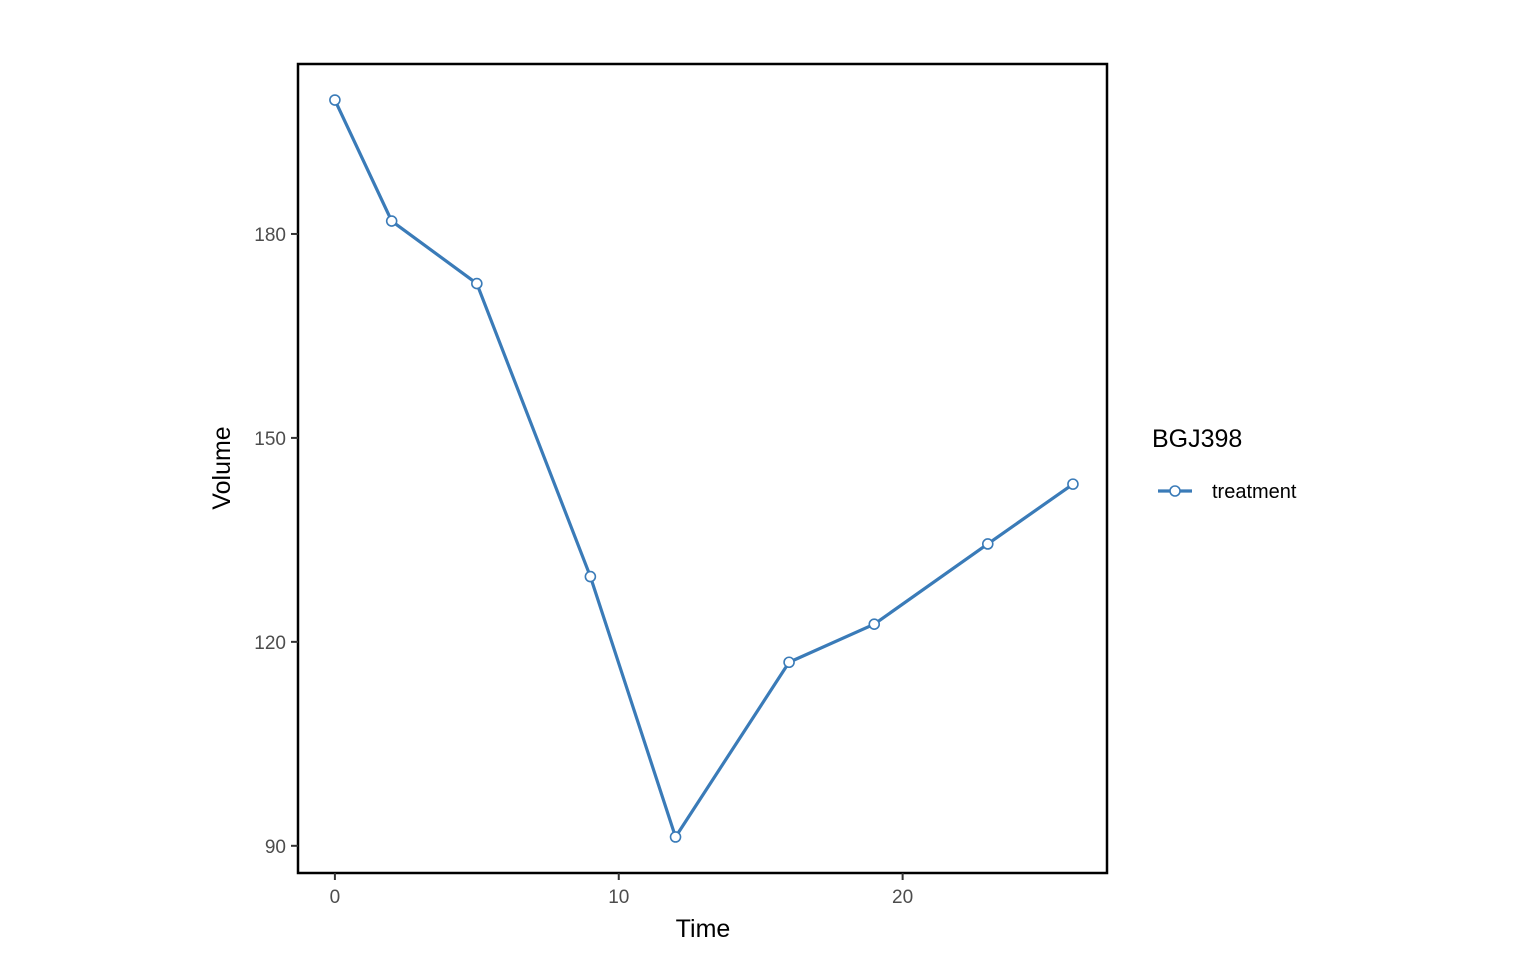  Describe the element at coordinates (276, 541) in the screenshot. I see `y-axis: 90 120 150 180` at that location.